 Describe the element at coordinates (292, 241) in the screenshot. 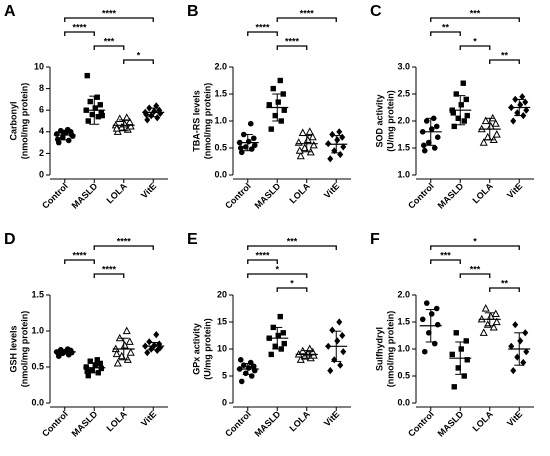

I see `significance-label: ***` at that location.